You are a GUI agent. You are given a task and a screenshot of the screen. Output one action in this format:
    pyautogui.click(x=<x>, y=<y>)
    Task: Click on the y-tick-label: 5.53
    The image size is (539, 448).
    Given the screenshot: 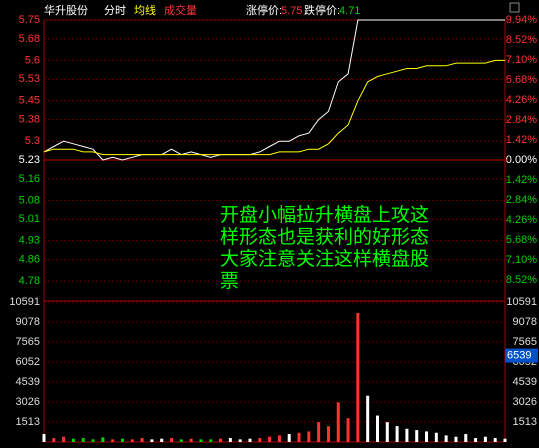 What is the action you would take?
    pyautogui.click(x=29, y=79)
    